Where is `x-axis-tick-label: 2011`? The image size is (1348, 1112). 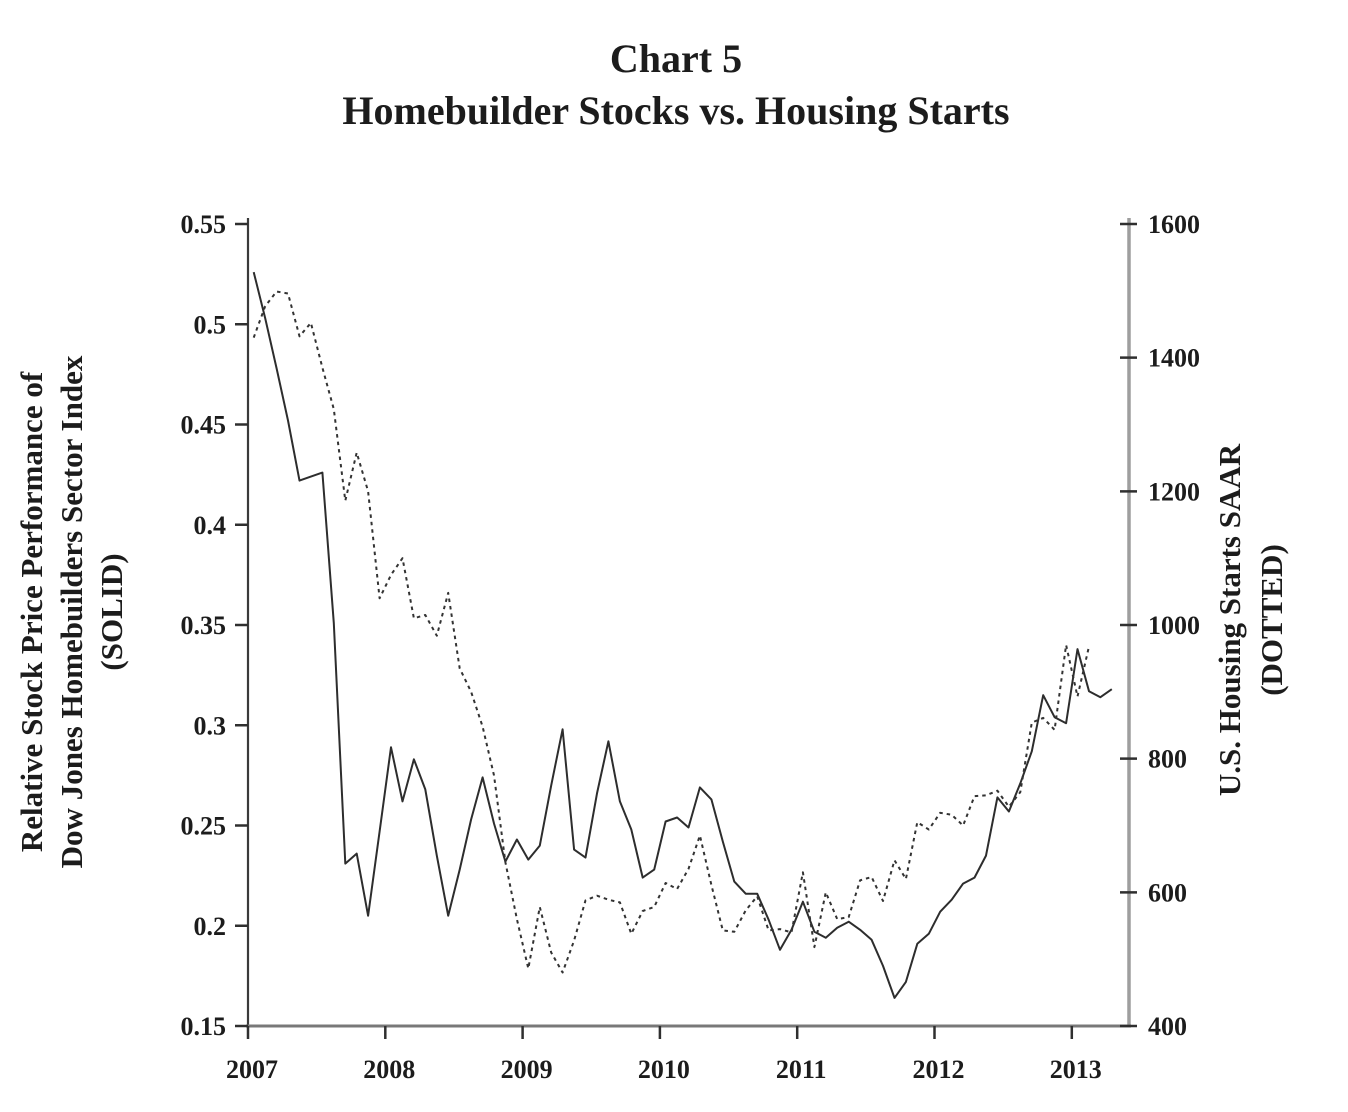 x-axis-tick-label: 2011 is located at coordinates (801, 1069).